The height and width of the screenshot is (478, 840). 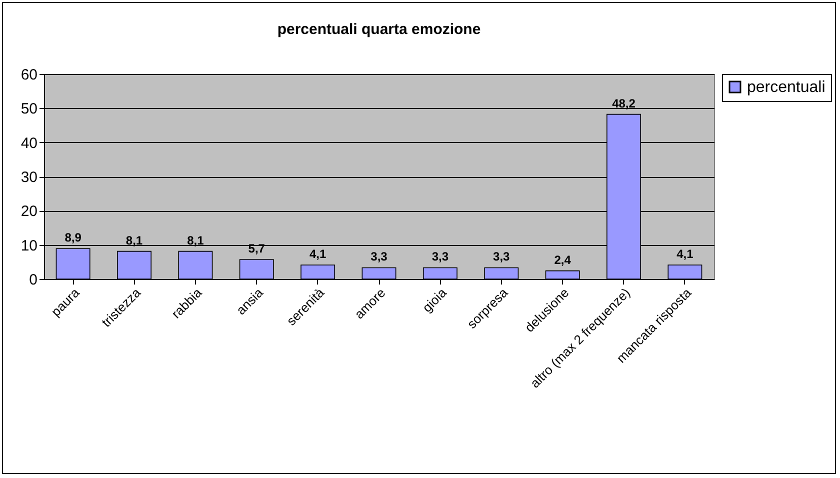 What do you see at coordinates (29, 109) in the screenshot?
I see `y-tick-label: 50` at bounding box center [29, 109].